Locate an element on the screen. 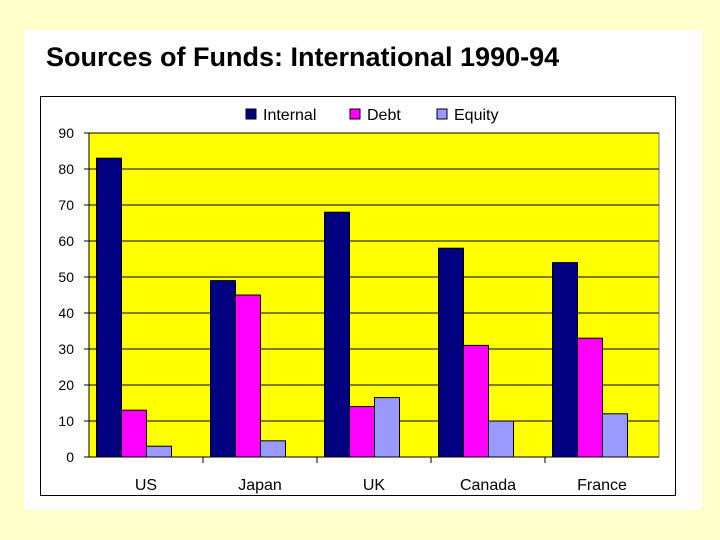 The height and width of the screenshot is (540, 720). bar-equity-uk is located at coordinates (387, 427).